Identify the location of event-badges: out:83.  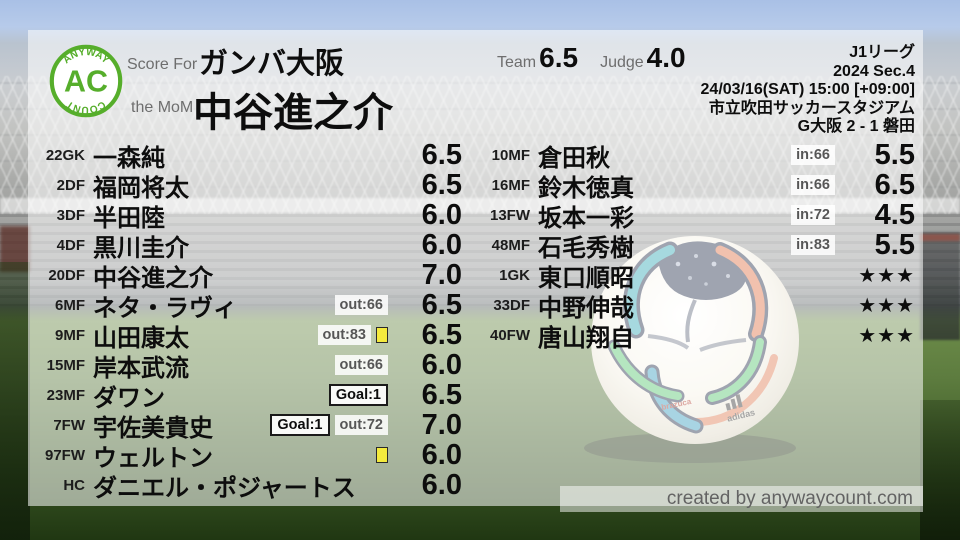
(352, 335).